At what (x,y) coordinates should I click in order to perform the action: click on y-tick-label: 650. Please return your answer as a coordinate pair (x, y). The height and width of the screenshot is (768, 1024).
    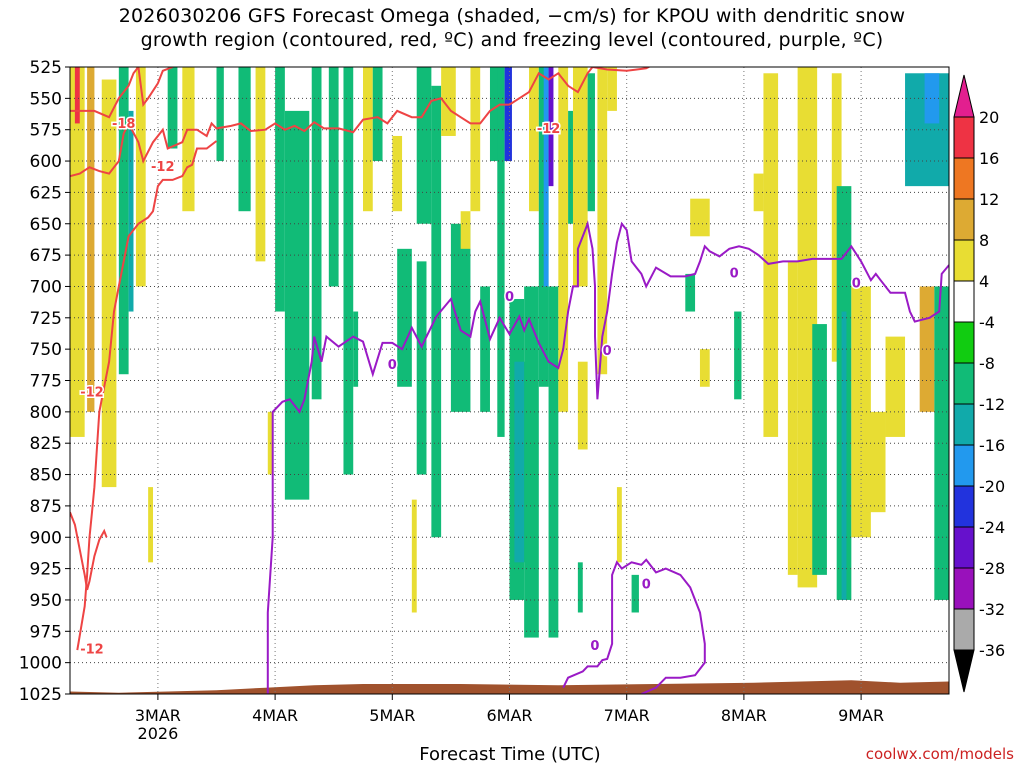
    Looking at the image, I should click on (46, 225).